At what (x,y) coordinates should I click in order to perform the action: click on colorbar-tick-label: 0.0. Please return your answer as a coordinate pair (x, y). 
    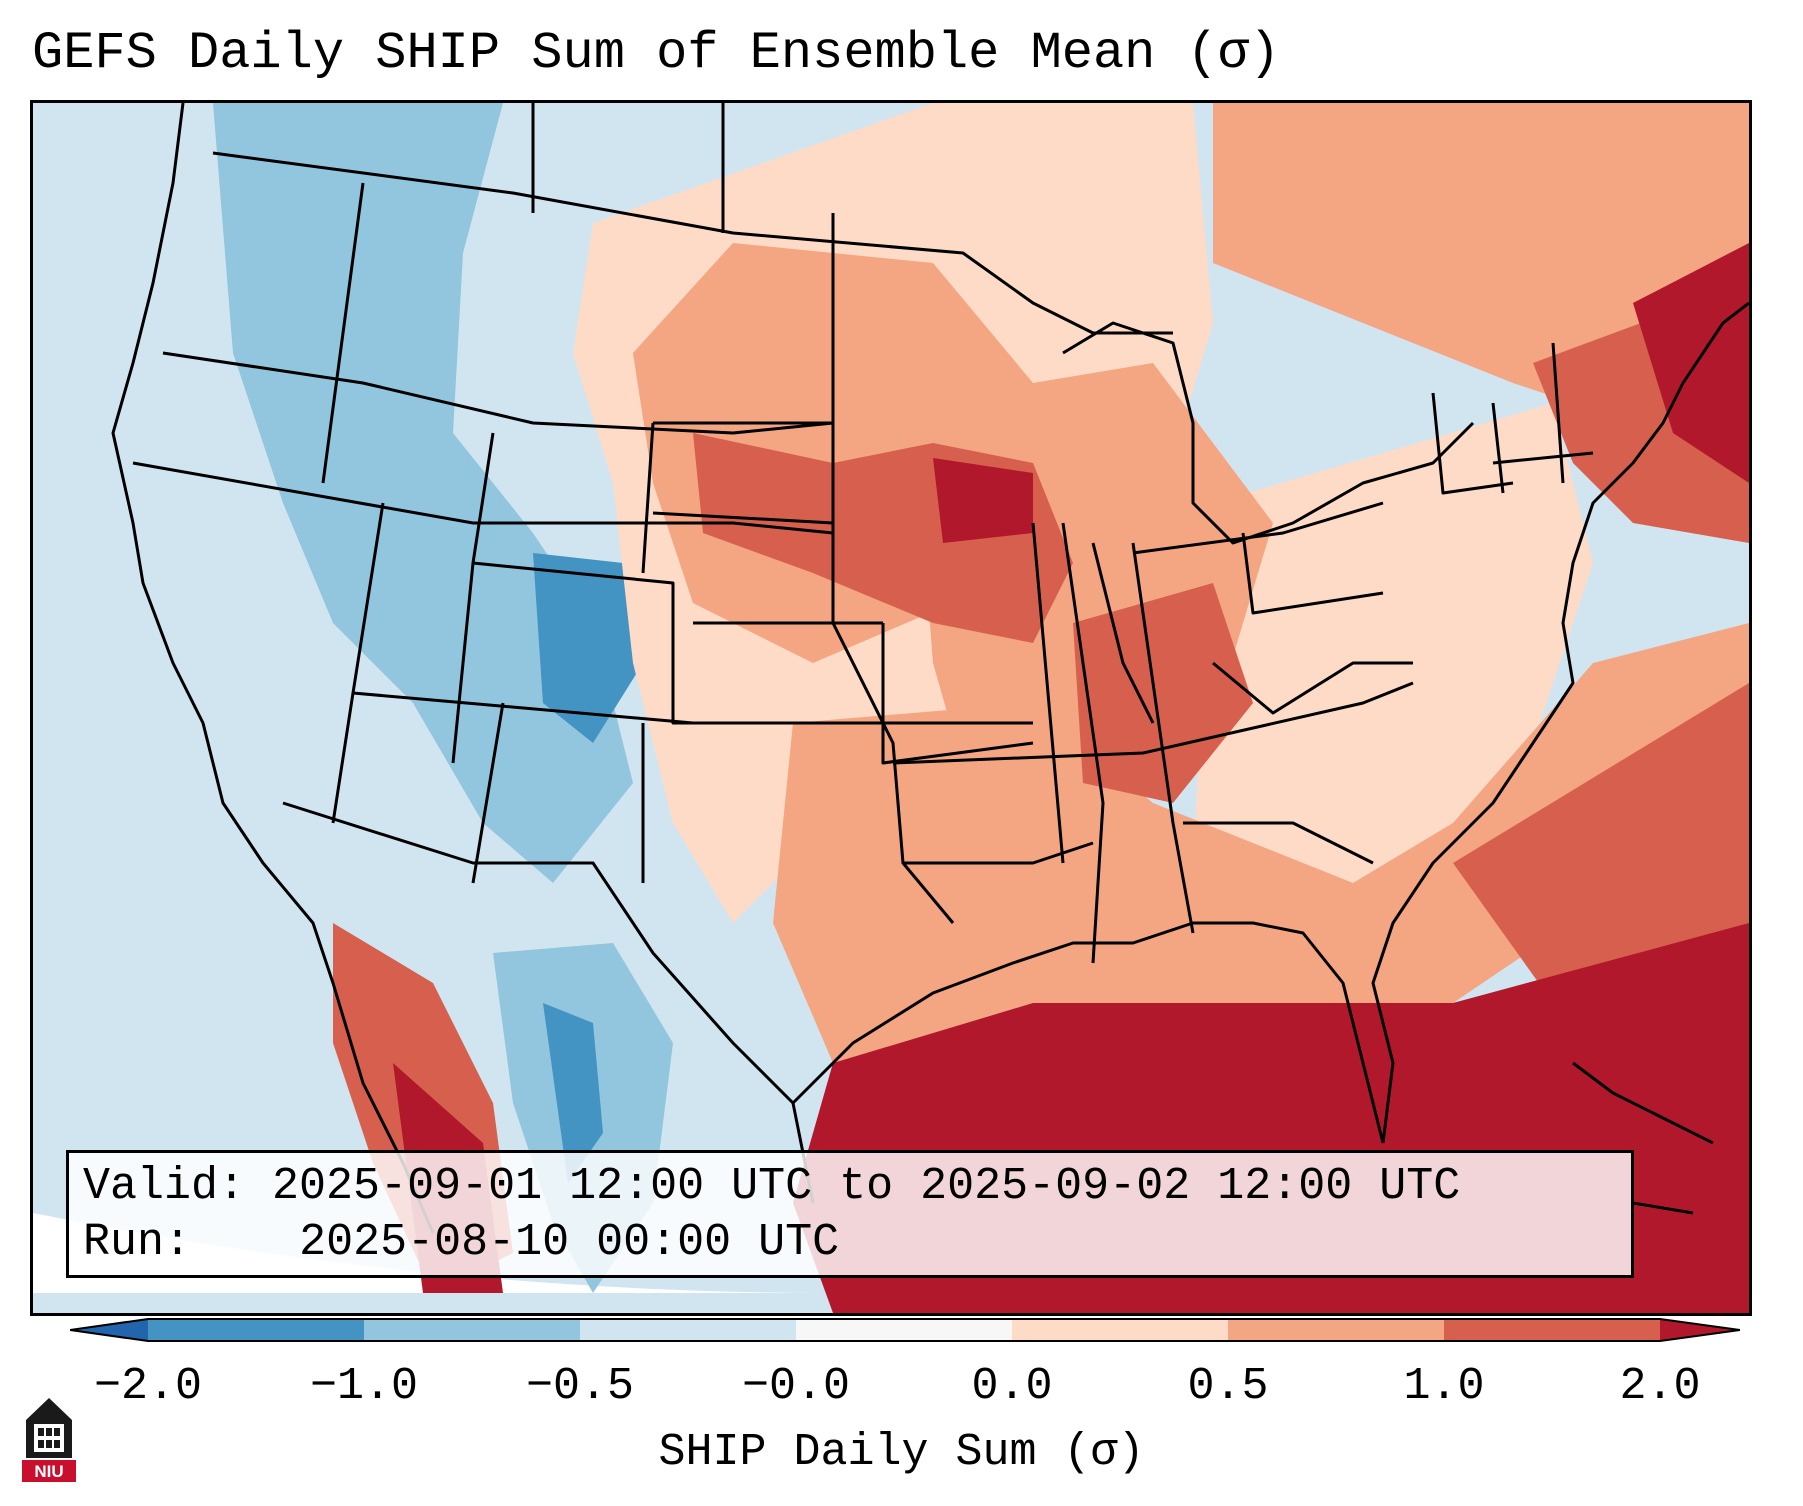
    Looking at the image, I should click on (1012, 1386).